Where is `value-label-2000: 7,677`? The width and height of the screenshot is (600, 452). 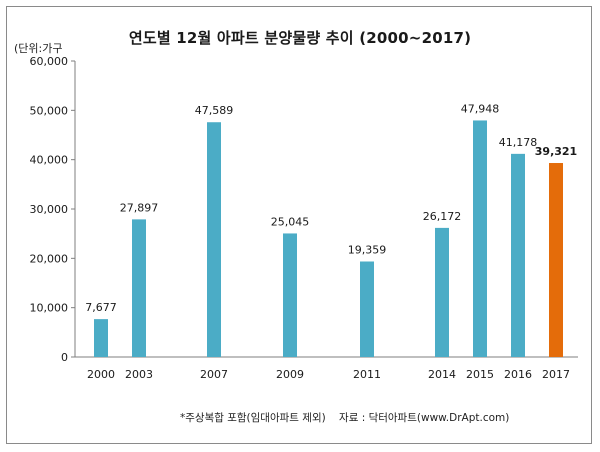
value-label-2000: 7,677 is located at coordinates (101, 307).